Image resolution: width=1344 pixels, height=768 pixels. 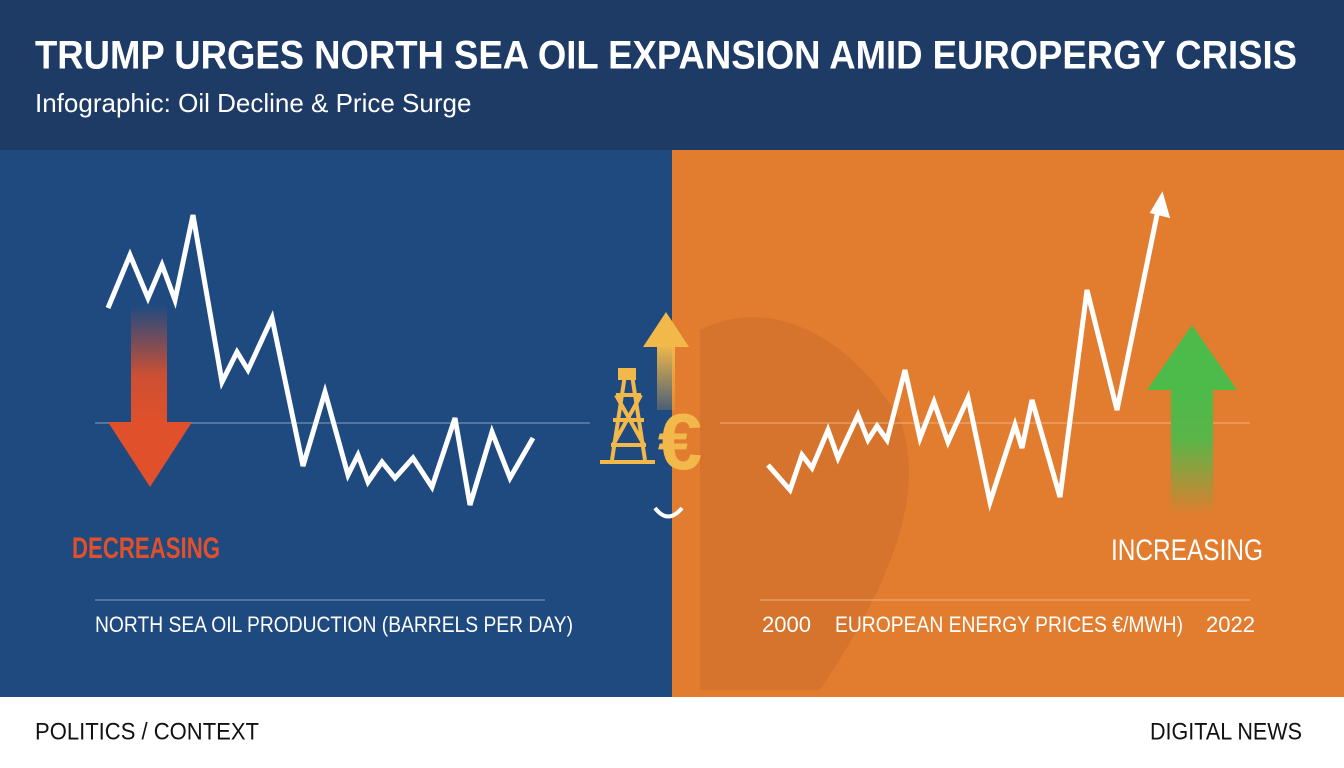 I want to click on gold-arrow-shaft, so click(x=666, y=377).